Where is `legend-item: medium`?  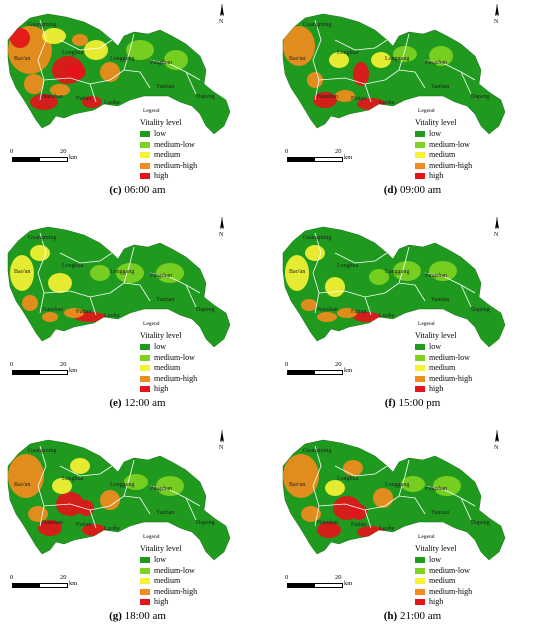 legend-item: medium is located at coordinates (200, 581).